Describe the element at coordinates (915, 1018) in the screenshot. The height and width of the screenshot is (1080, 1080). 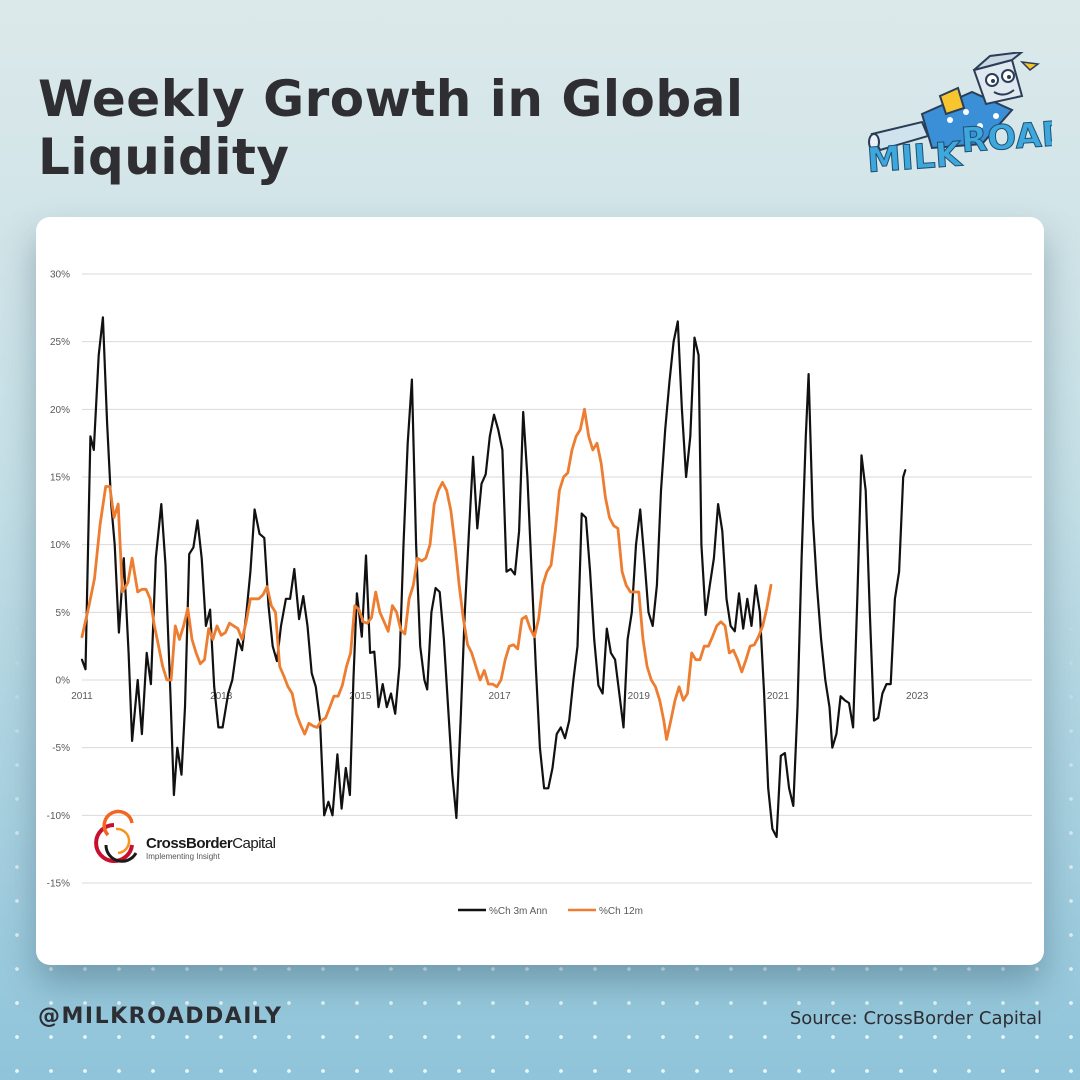
I see `source-credit: Source: CrossBorder Capital` at that location.